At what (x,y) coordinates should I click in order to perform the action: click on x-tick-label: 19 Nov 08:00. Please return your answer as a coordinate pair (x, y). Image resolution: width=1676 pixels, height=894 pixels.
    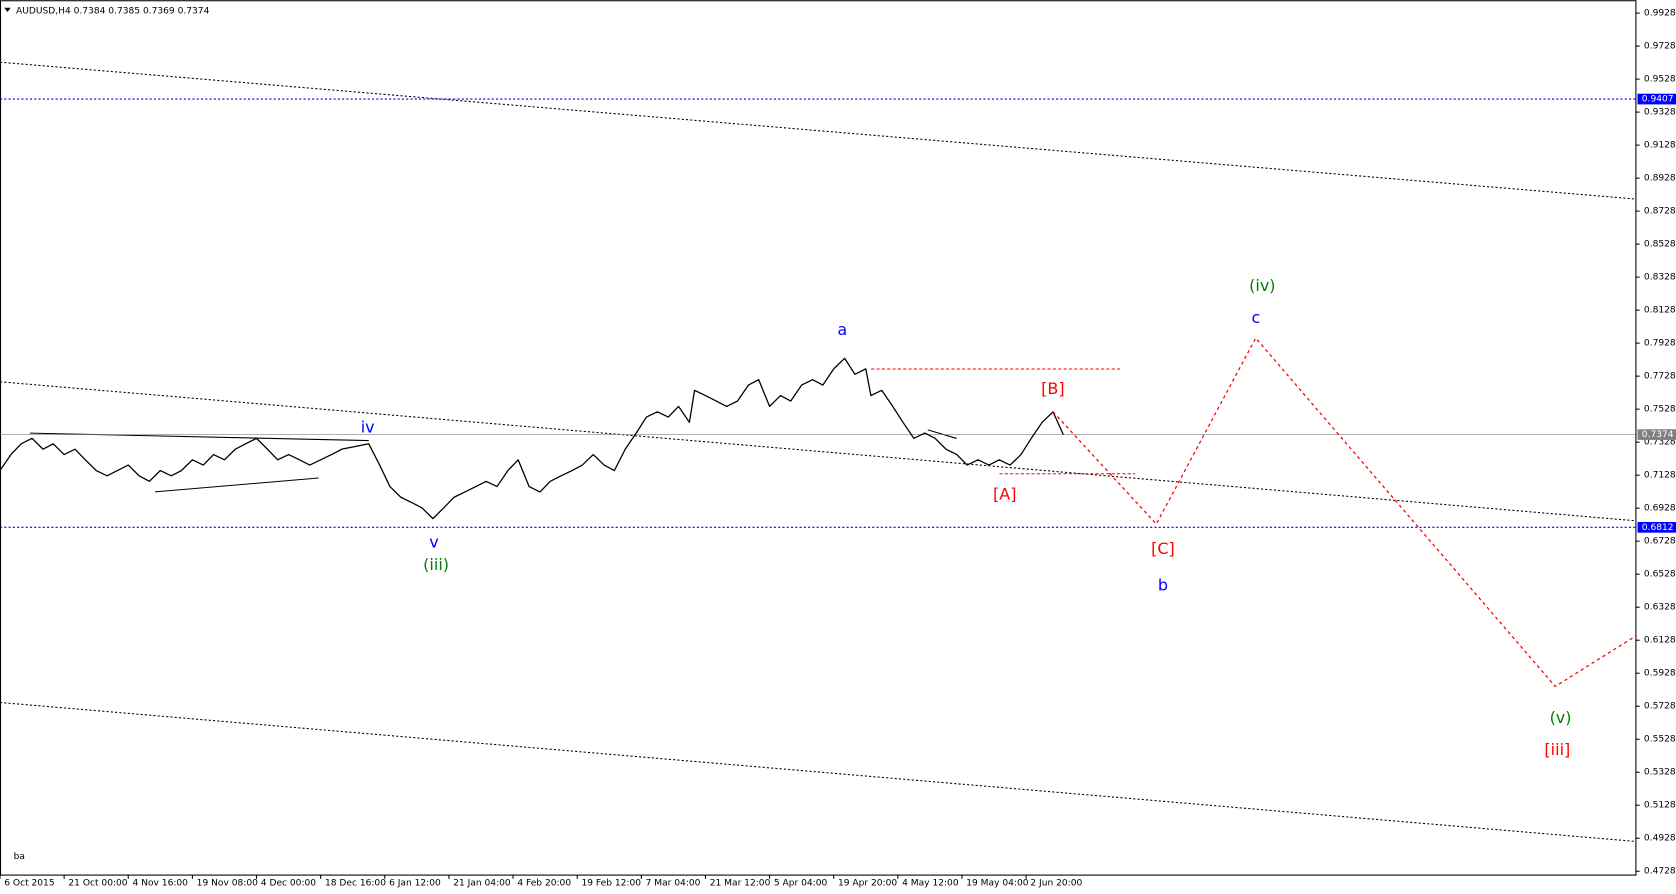
    Looking at the image, I should click on (227, 884).